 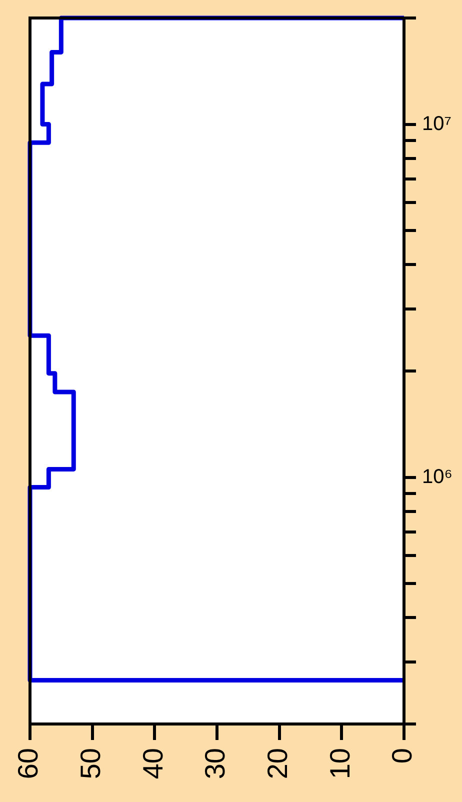 I want to click on y-tick-label: 10⁶, so click(x=437, y=477).